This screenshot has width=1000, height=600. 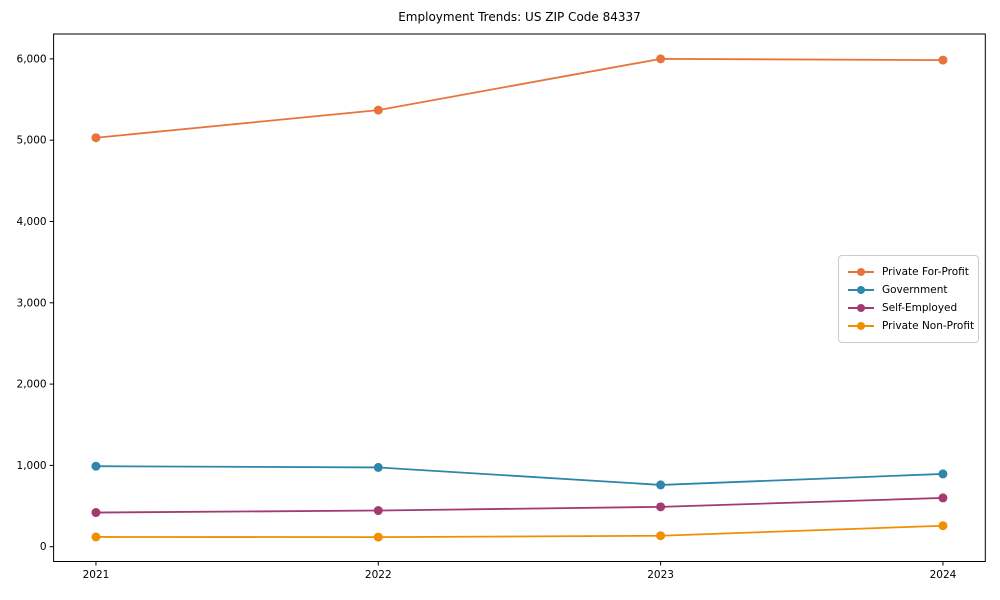 What do you see at coordinates (32, 385) in the screenshot?
I see `y-tick-label: 2,000` at bounding box center [32, 385].